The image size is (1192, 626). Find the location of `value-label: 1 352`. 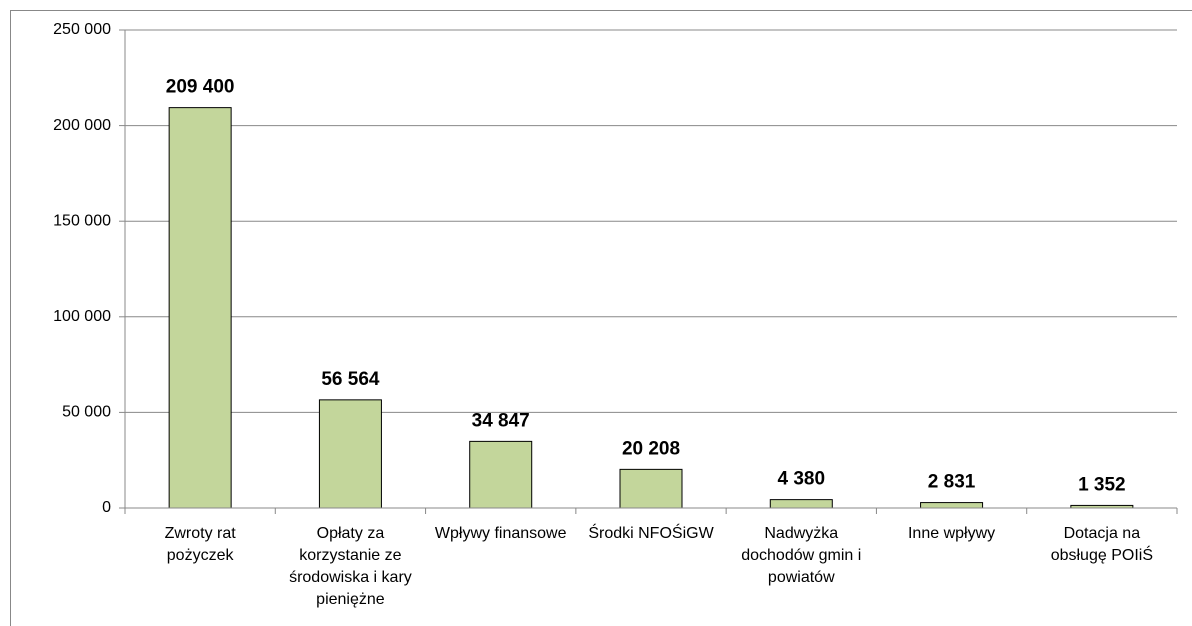

value-label: 1 352 is located at coordinates (1102, 484).